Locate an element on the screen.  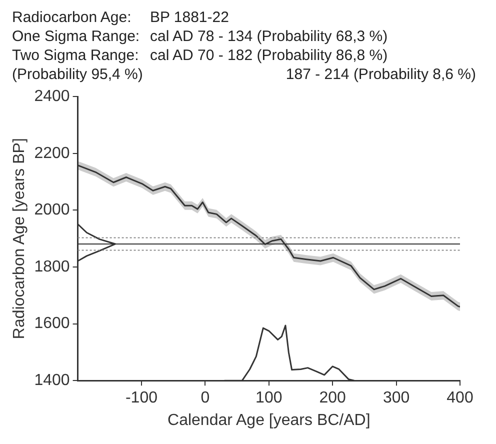
text: 187 - 214 (Probability 8,6 %) is located at coordinates (380, 74).